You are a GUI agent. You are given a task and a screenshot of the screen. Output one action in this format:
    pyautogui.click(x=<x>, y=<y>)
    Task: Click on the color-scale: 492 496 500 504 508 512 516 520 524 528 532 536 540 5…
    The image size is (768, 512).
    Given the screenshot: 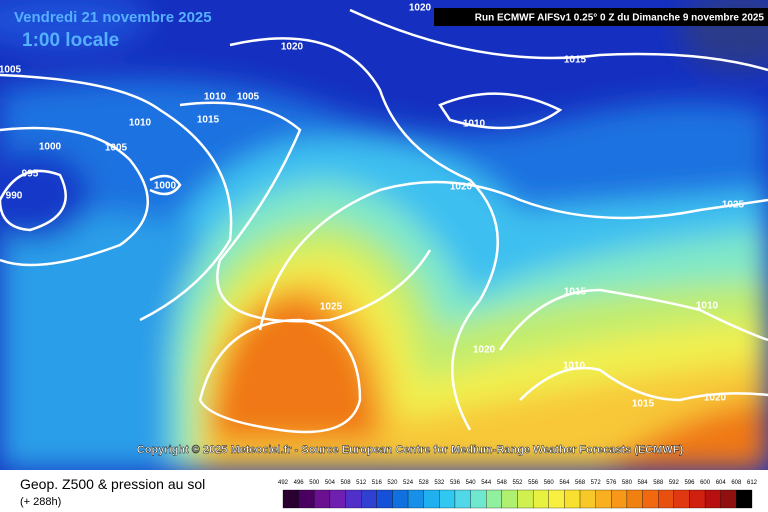 What is the action you would take?
    pyautogui.click(x=518, y=494)
    